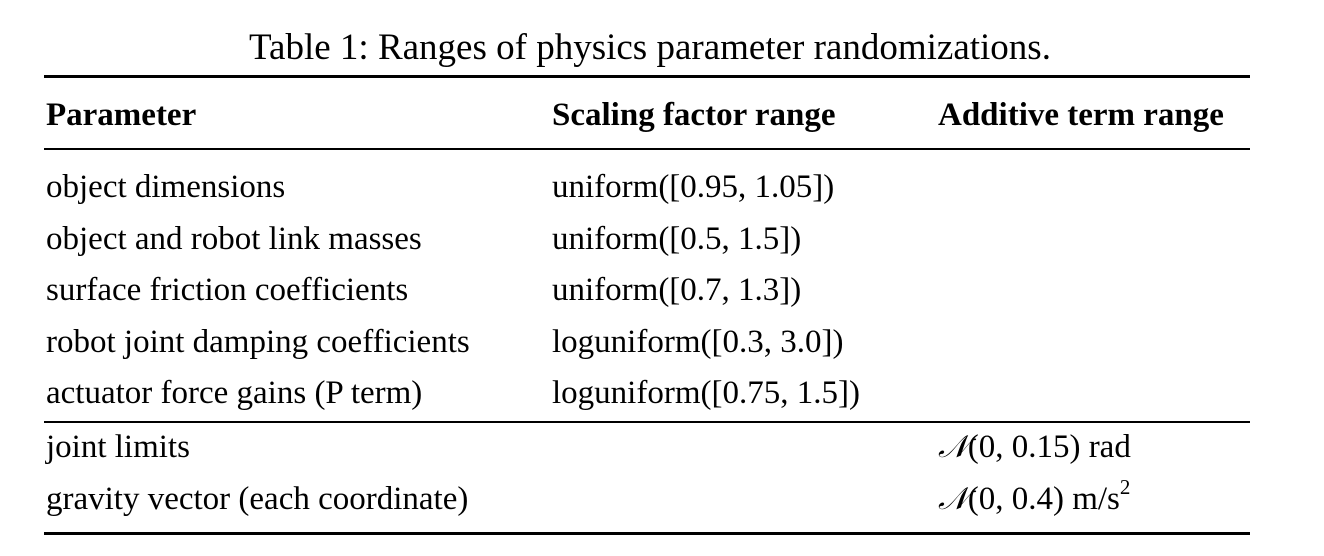 The height and width of the screenshot is (556, 1324). Describe the element at coordinates (677, 290) in the screenshot. I see `table-row-2-scaling: uniform([0.7, 1.3])` at that location.